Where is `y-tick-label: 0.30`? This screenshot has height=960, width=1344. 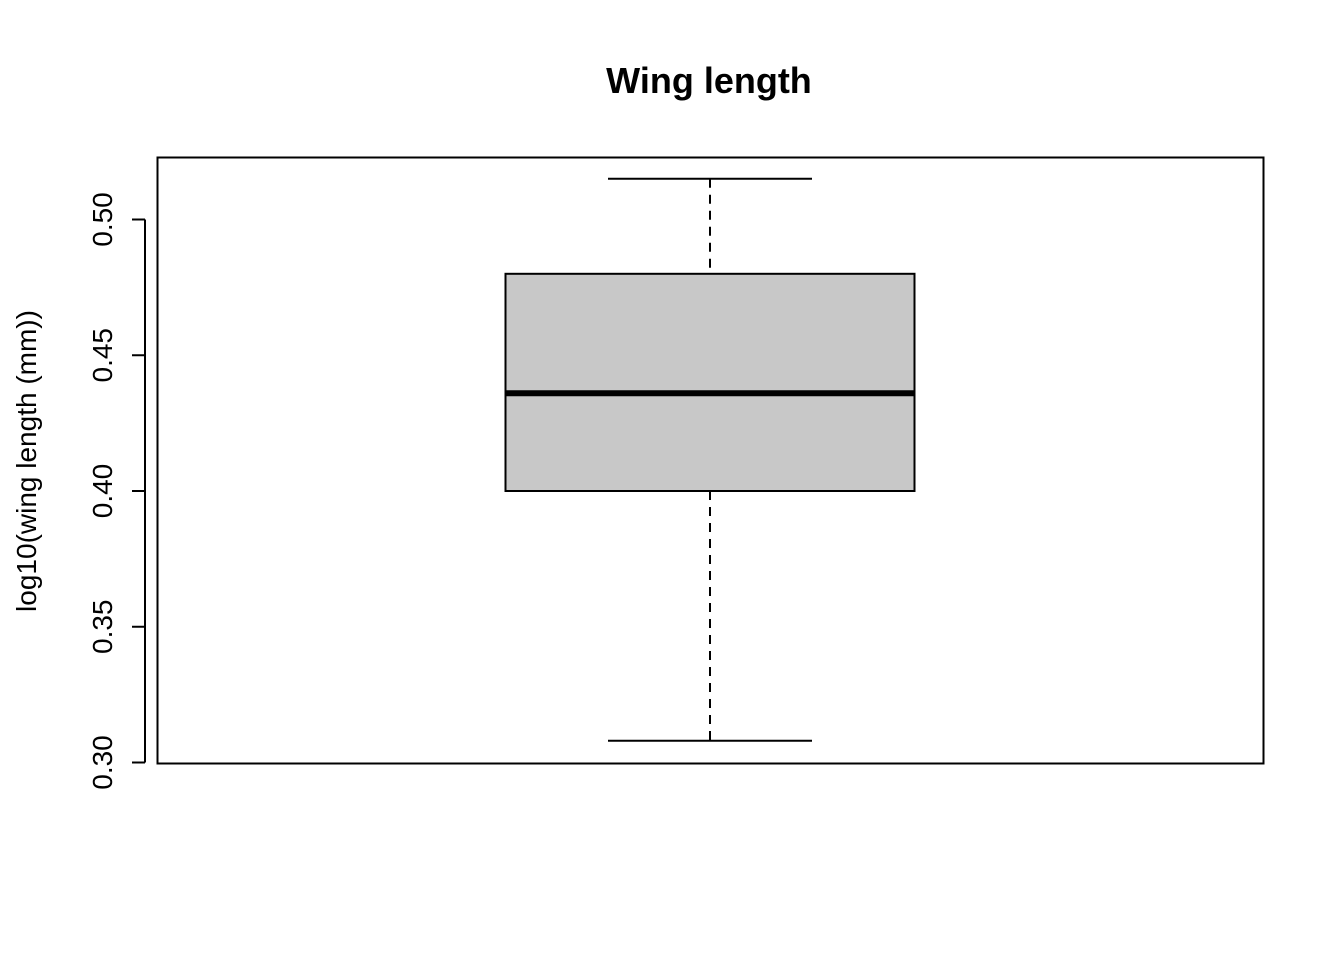
y-tick-label: 0.30 is located at coordinates (102, 762).